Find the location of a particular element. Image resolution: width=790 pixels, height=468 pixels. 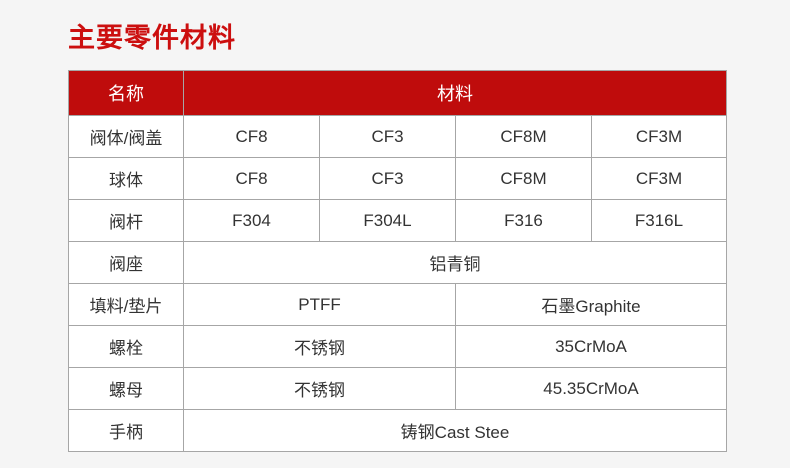

page-title: 主要零件材料 is located at coordinates (152, 38).